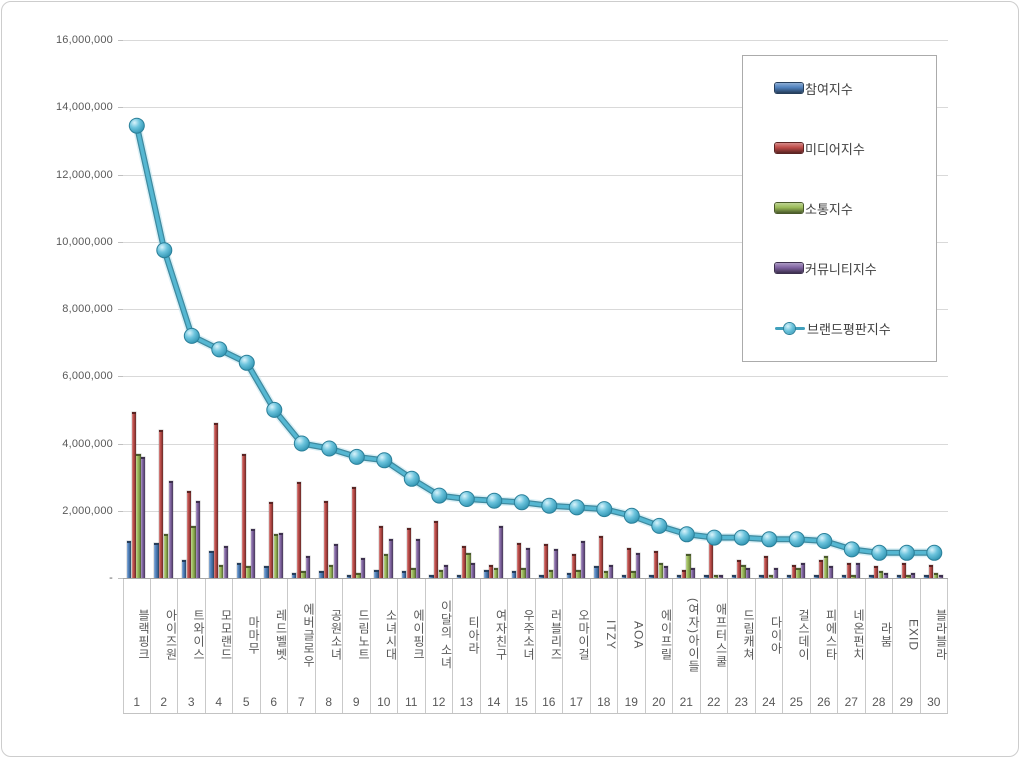 This screenshot has width=1020, height=758. I want to click on bar-미디어지수-여자친구, so click(491, 571).